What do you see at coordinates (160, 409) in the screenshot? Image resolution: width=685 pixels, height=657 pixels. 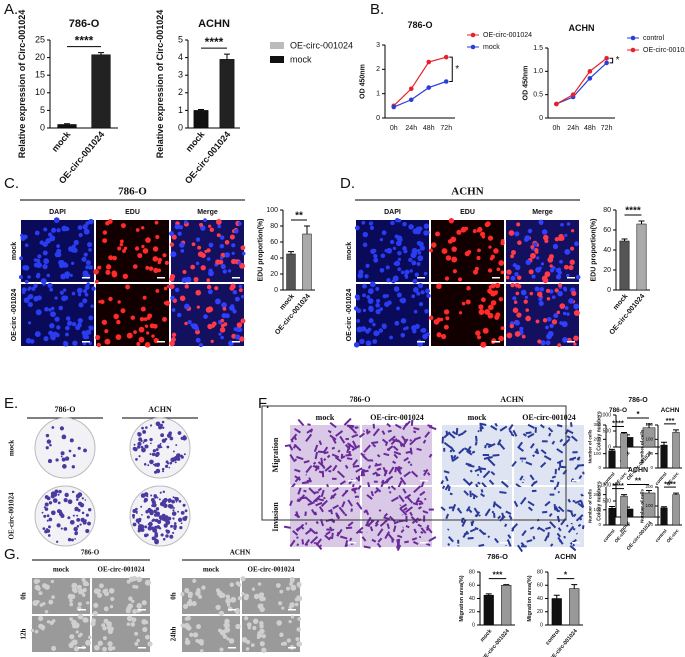 I see `column-label: ACHN` at bounding box center [160, 409].